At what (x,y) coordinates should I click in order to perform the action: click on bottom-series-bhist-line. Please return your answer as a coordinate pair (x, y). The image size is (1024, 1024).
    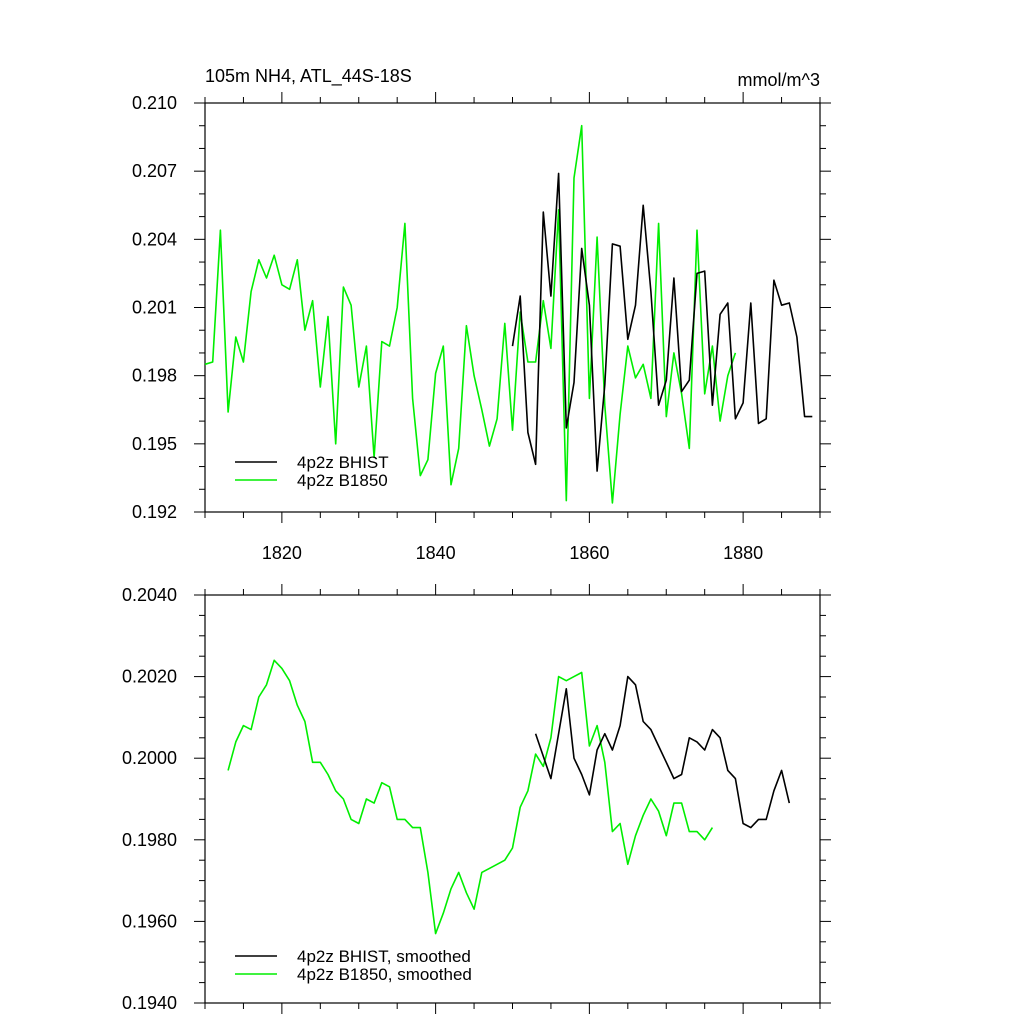
    Looking at the image, I should click on (662, 752).